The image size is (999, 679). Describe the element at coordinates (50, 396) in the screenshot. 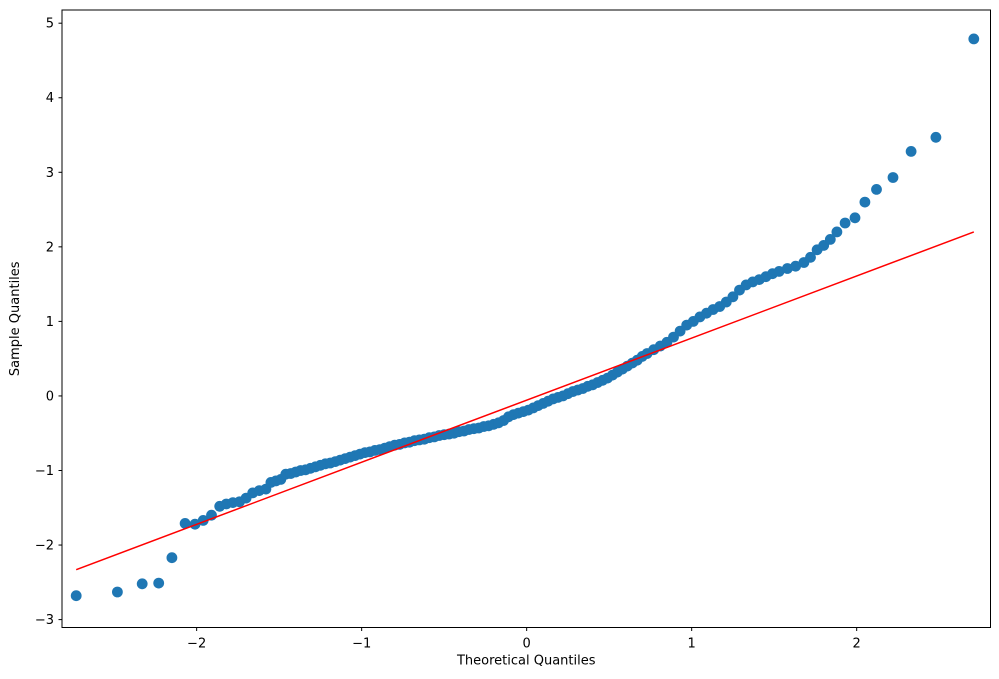

I see `y-tick-label: 0` at that location.